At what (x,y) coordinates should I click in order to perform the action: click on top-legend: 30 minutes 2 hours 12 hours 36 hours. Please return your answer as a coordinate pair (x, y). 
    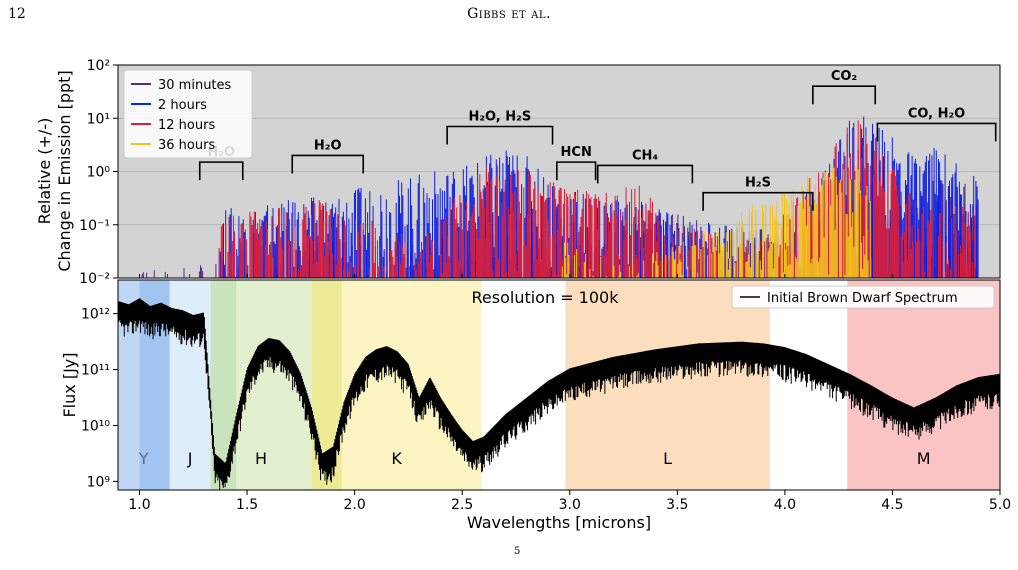
    Looking at the image, I should click on (188, 114).